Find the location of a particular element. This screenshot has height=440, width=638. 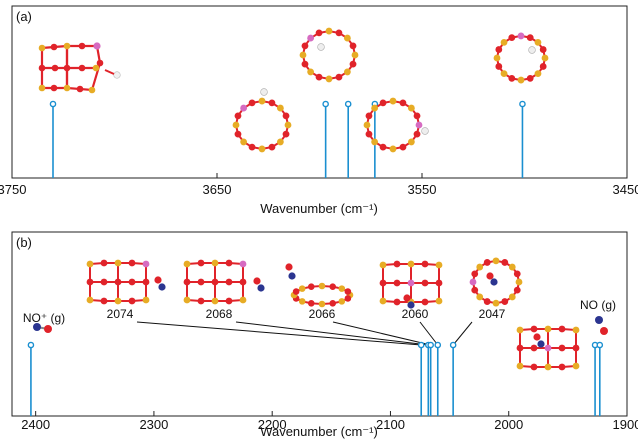

structure-b4-cage is located at coordinates (411, 285).